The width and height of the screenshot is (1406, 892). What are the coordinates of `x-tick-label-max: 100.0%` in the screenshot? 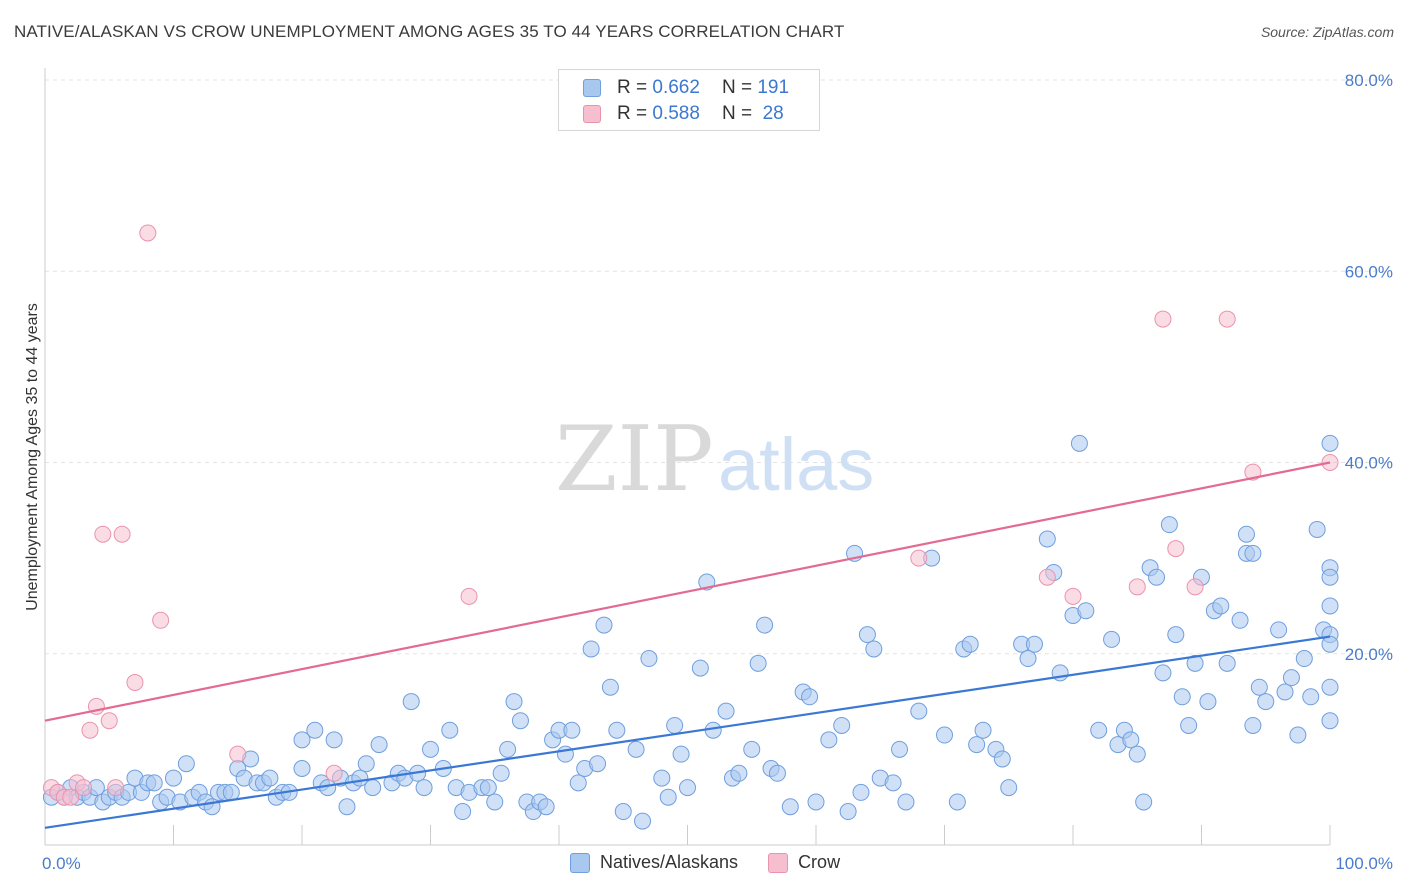 It's located at (1364, 863).